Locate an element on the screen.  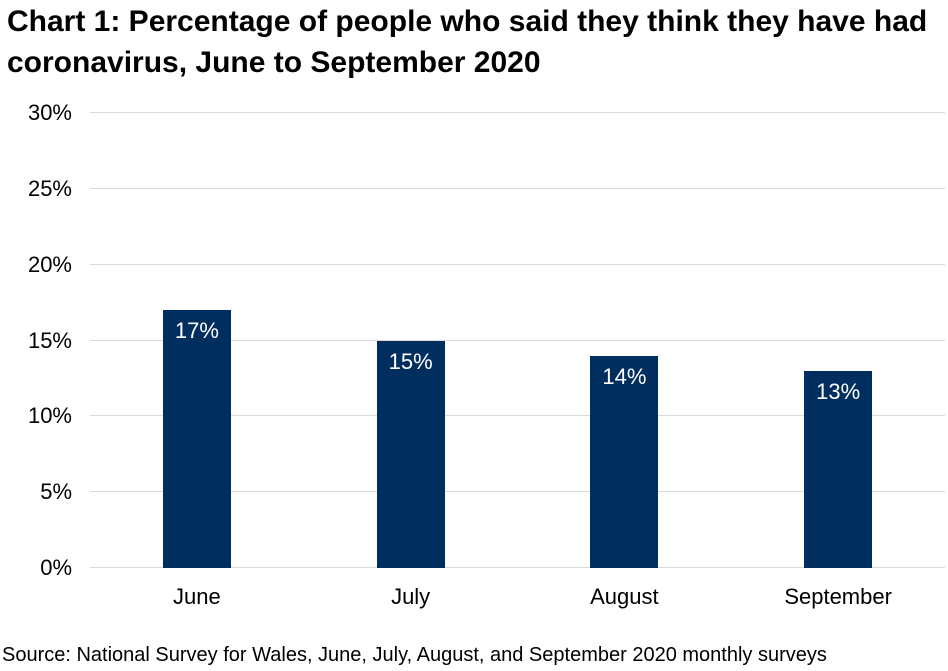
x-axis: June July August September is located at coordinates (517, 588).